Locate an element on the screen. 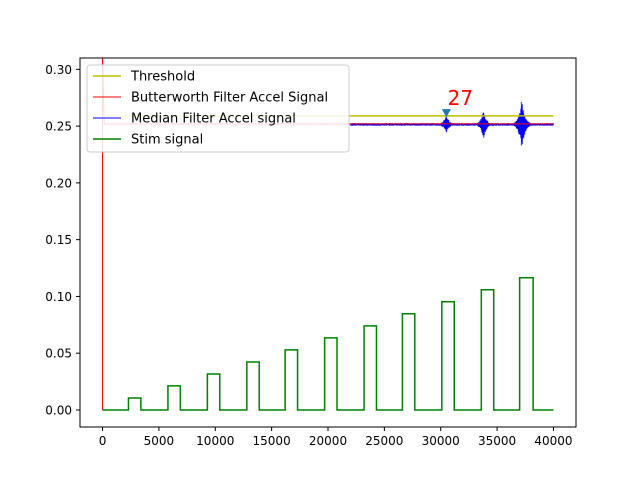 The image size is (640, 480). legend-label-butterworth: Butterworth Filter Accel Signal is located at coordinates (229, 98).